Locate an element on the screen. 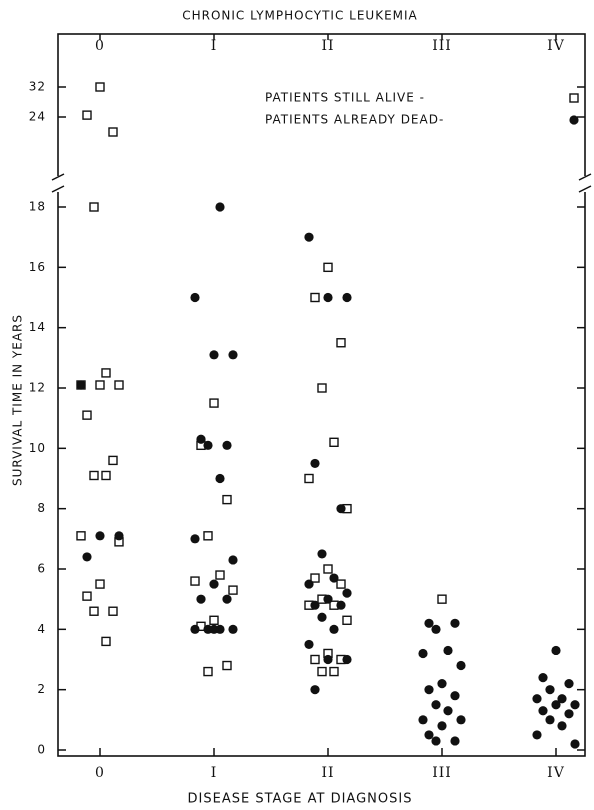 The image size is (594, 810). top-tick-label: I is located at coordinates (214, 46).